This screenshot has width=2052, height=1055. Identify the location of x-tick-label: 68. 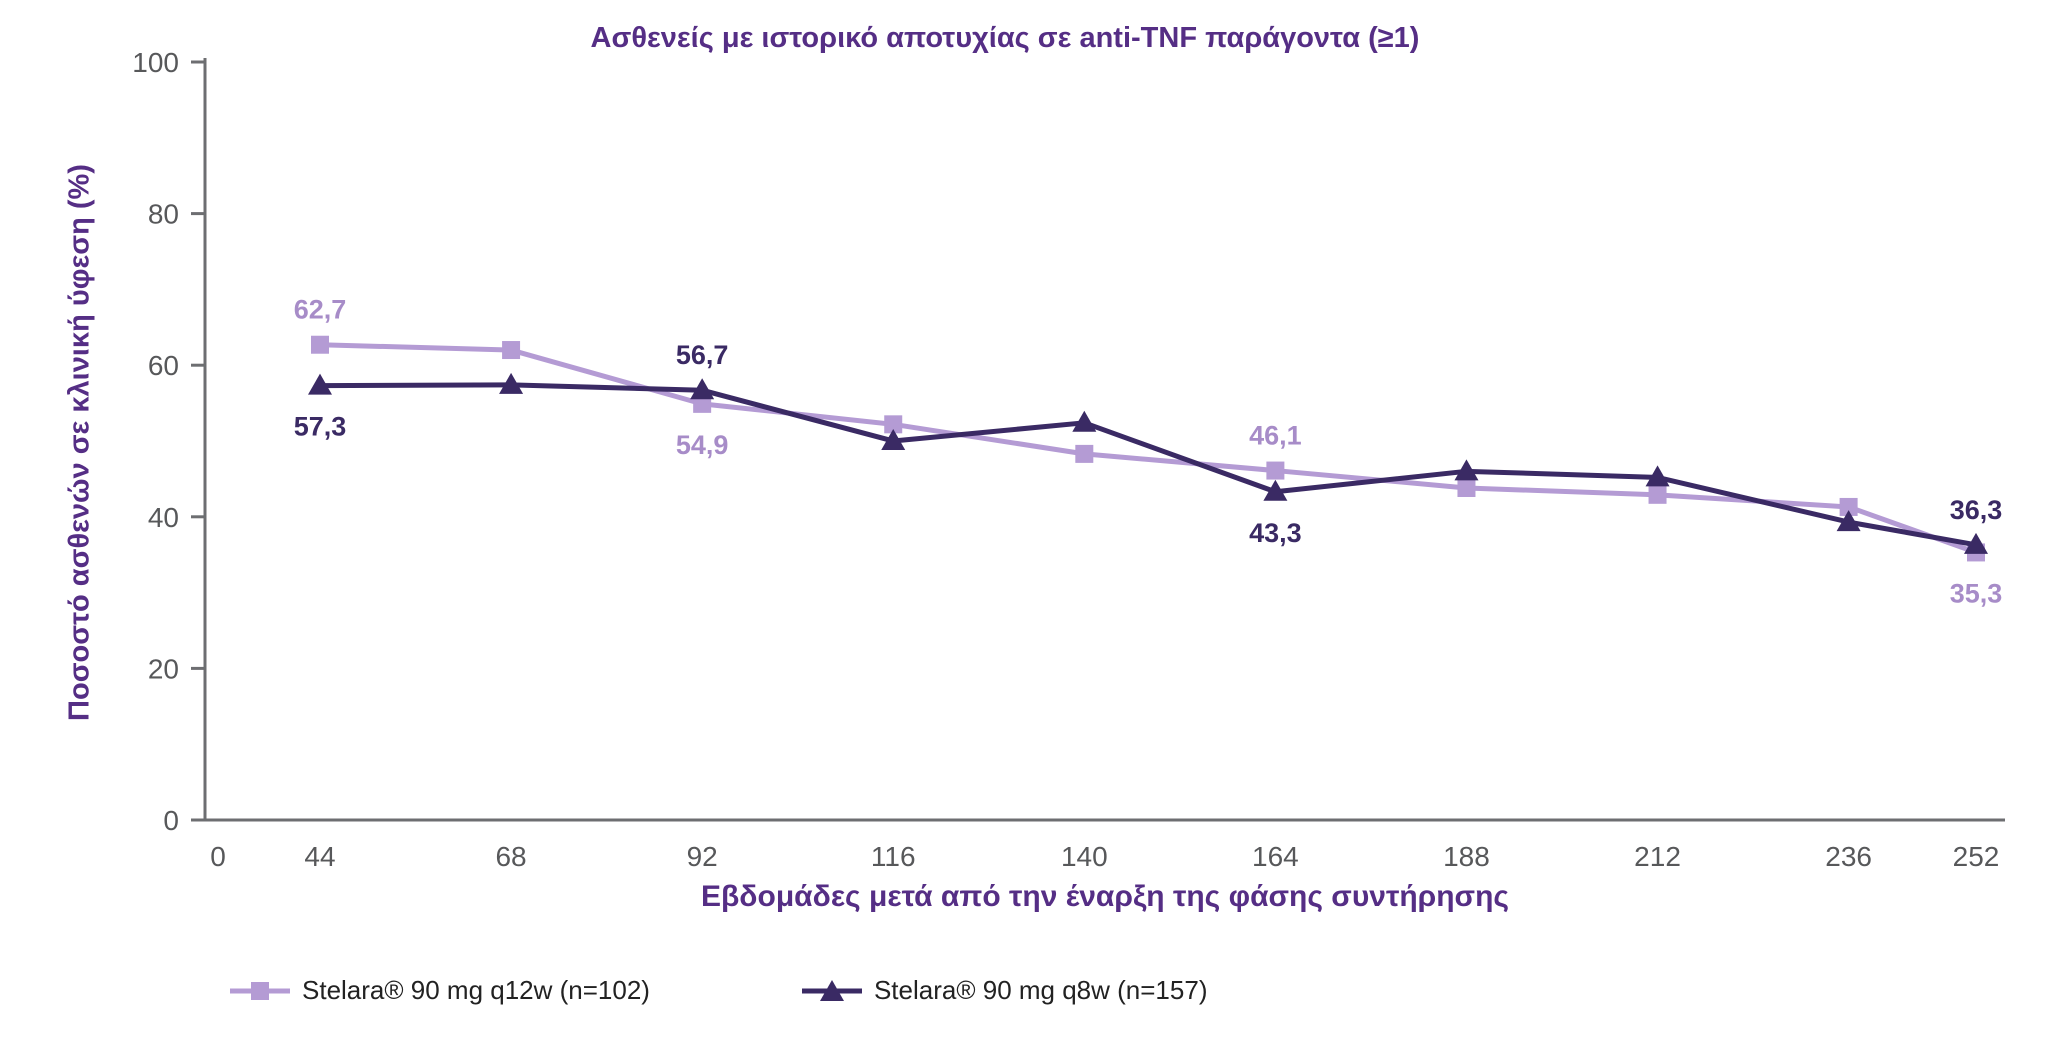
(510, 856).